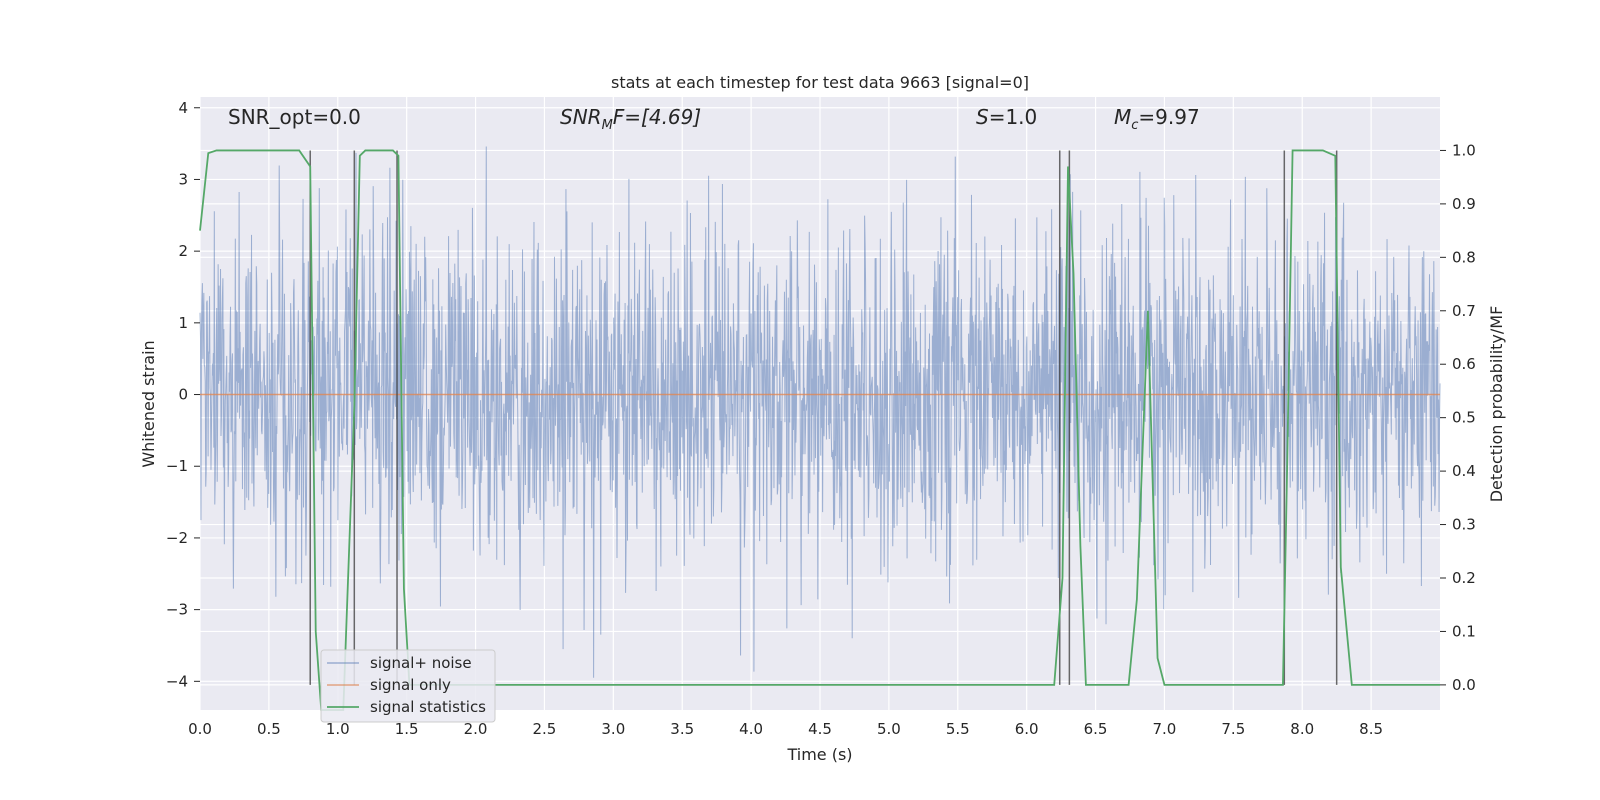 This screenshot has width=1600, height=800. I want to click on y-tick-label: −3, so click(177, 610).